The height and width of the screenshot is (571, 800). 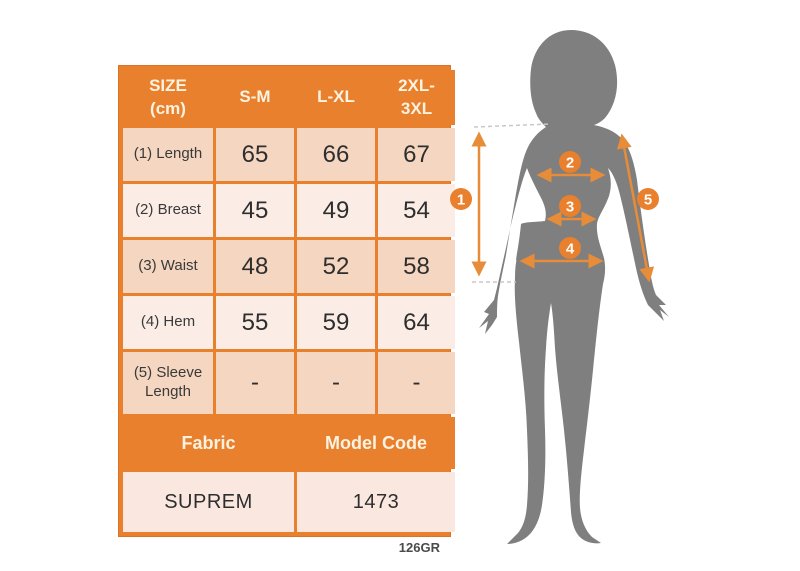 I want to click on sleeve-measure-arrow, so click(x=635, y=208).